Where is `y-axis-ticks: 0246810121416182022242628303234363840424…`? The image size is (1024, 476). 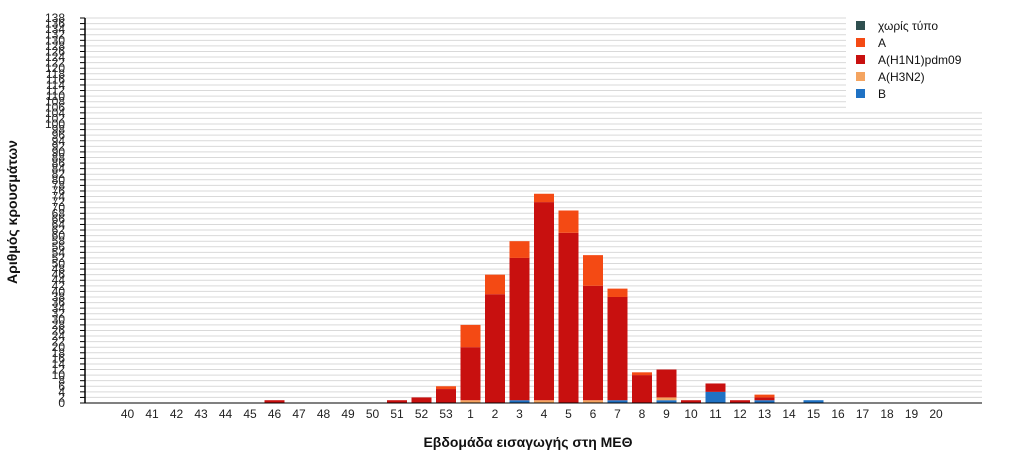
y-axis-ticks: 0246810121416182022242628303234363840424… is located at coordinates (65, 210).